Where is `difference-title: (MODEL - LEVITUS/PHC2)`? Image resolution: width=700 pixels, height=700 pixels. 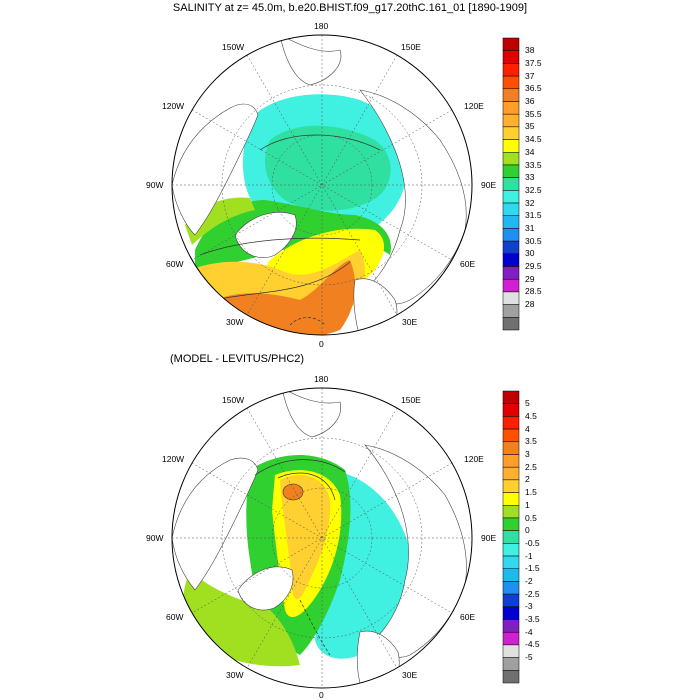
difference-title: (MODEL - LEVITUS/PHC2) is located at coordinates (237, 359).